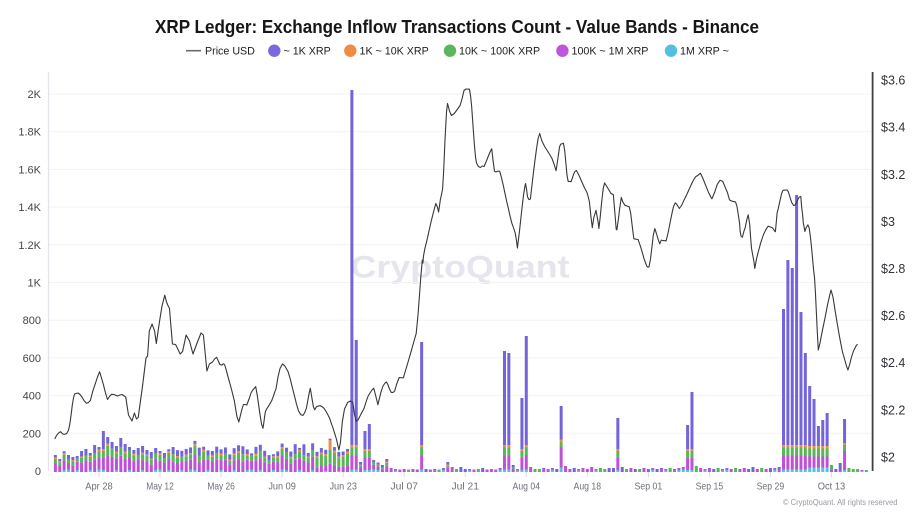  What do you see at coordinates (404, 487) in the screenshot?
I see `svg-text: Jul 07` at bounding box center [404, 487].